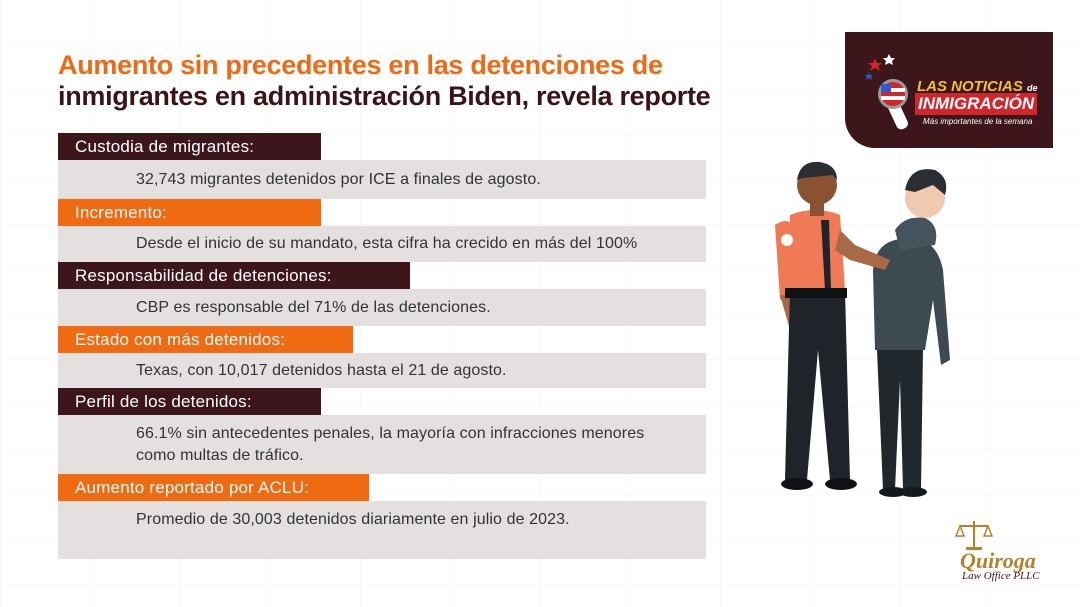  What do you see at coordinates (998, 560) in the screenshot?
I see `law-firm-name: Quiroga` at bounding box center [998, 560].